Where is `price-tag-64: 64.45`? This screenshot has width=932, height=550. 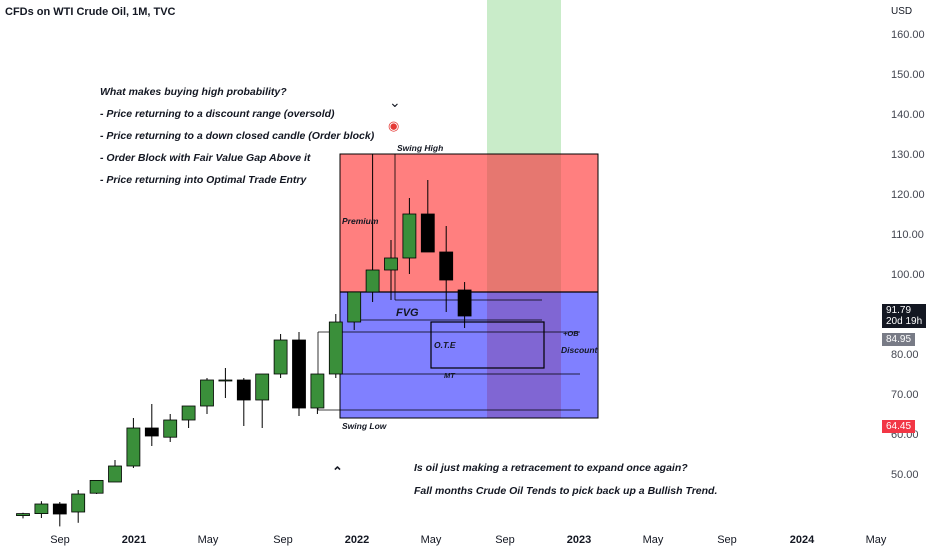
price-tag-64: 64.45 is located at coordinates (899, 426).